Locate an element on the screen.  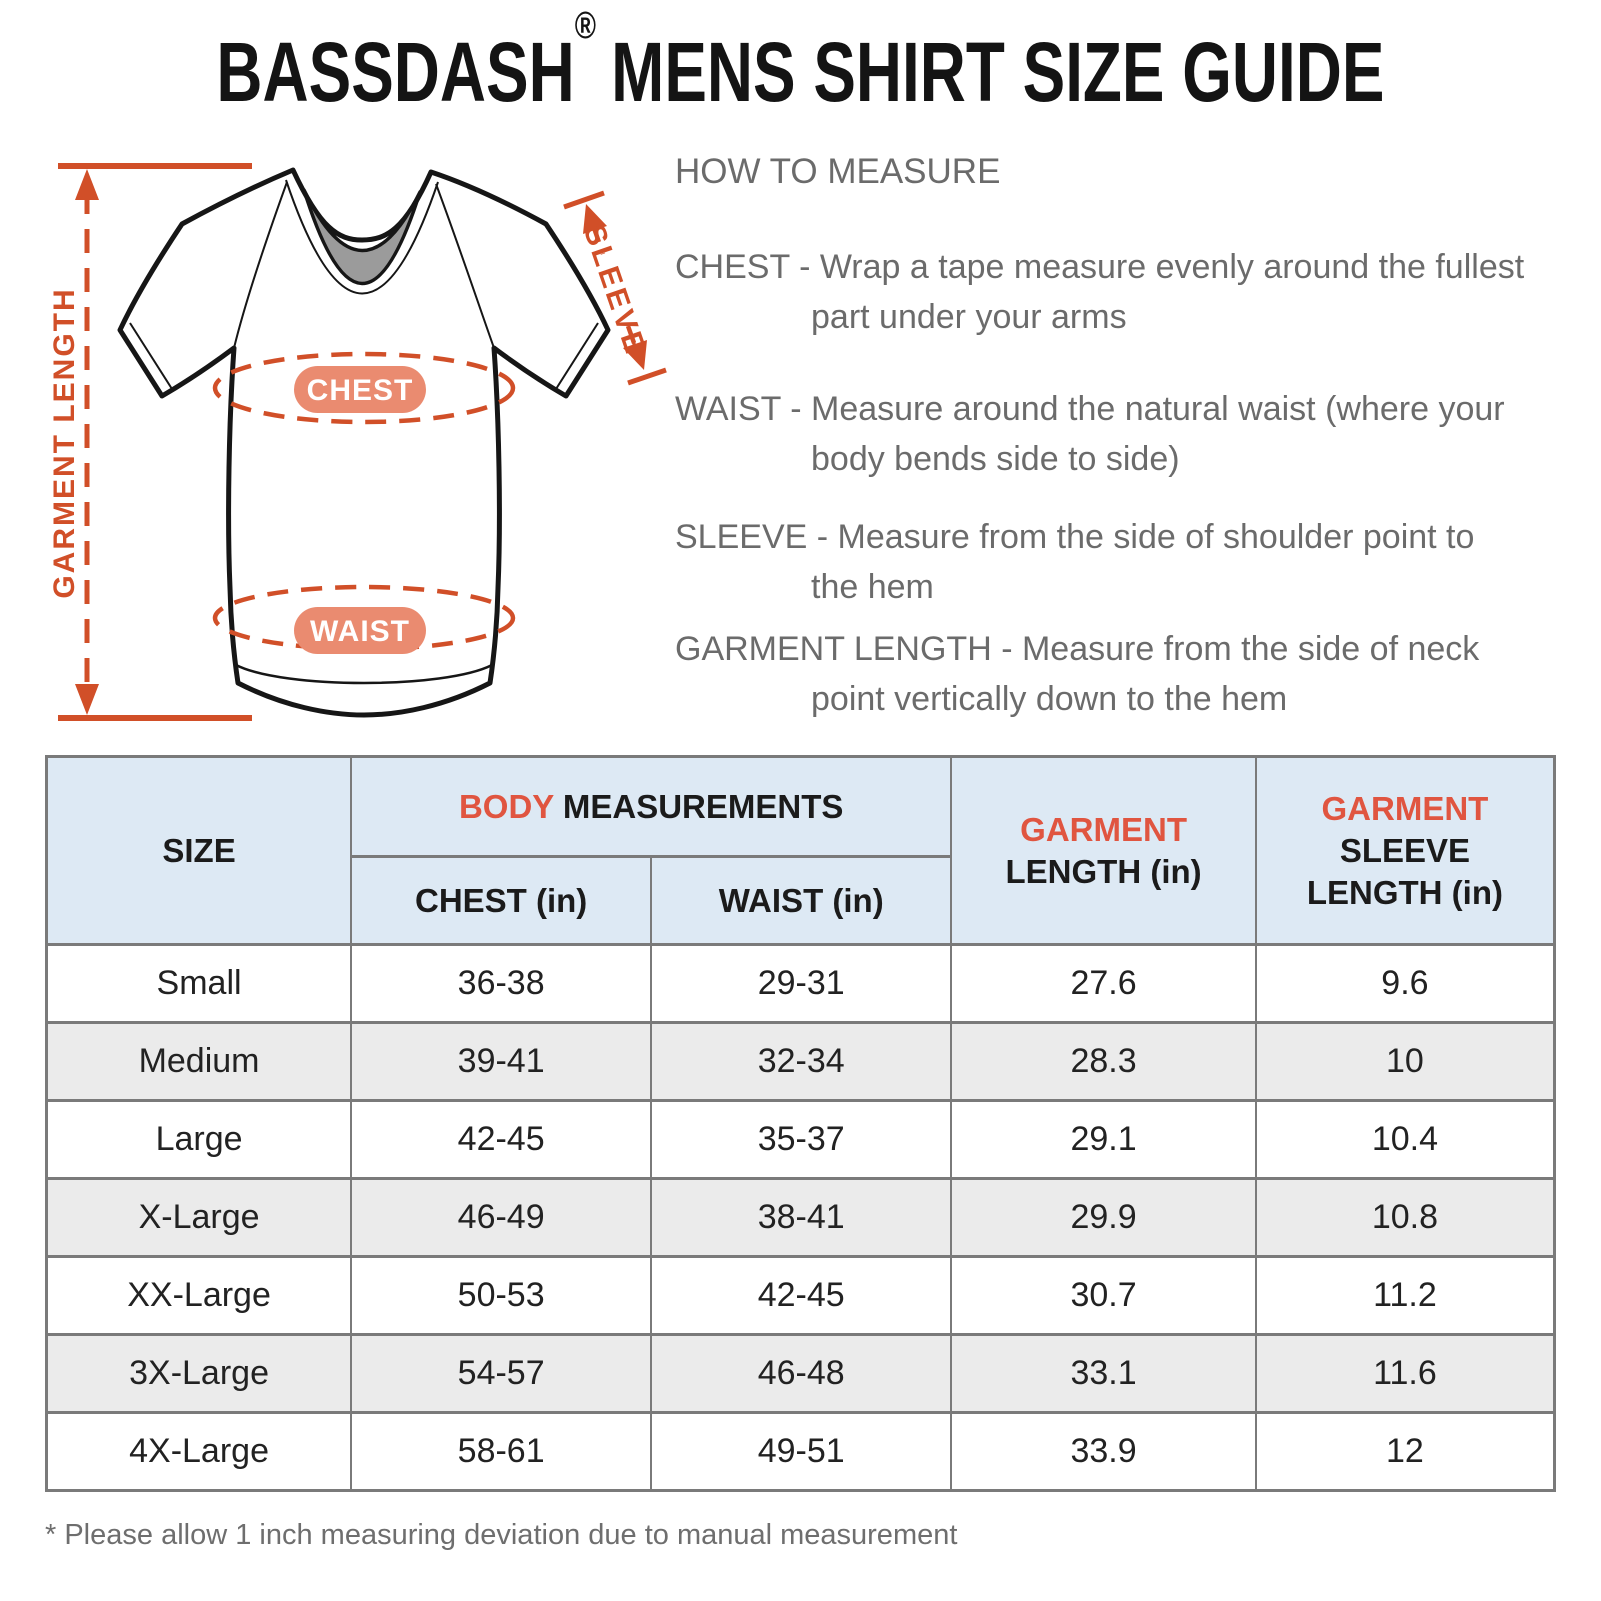
shirt-diagram-svg: GARMENT LENGTH is located at coordinates (357, 442).